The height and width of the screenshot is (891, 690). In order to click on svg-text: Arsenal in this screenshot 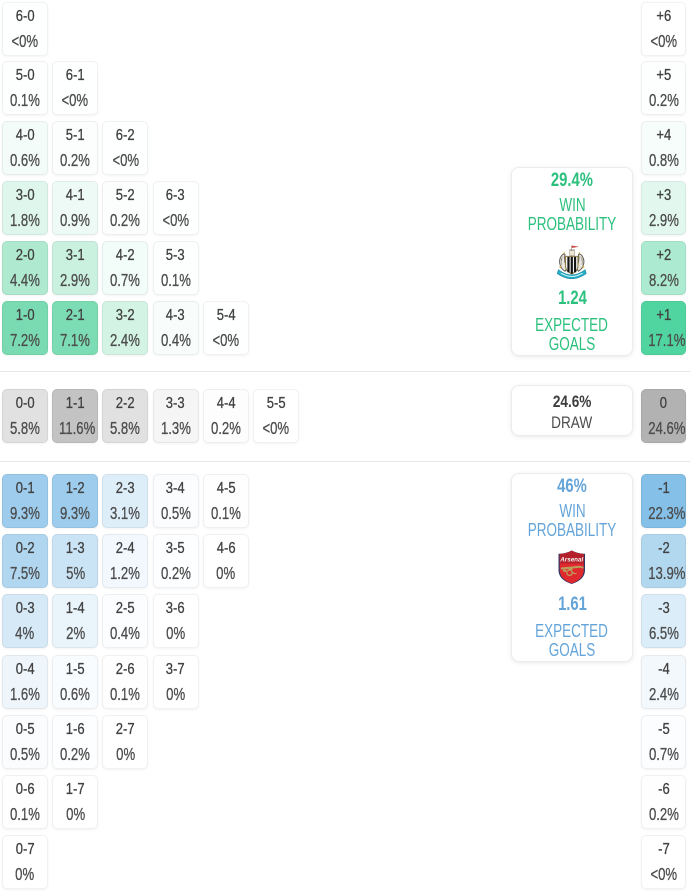, I will do `click(572, 559)`.